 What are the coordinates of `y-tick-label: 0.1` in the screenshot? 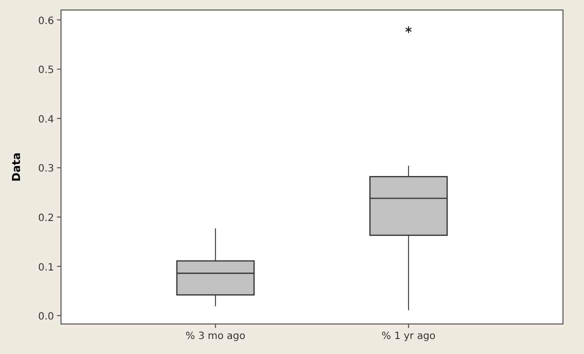 It's located at (46, 268).